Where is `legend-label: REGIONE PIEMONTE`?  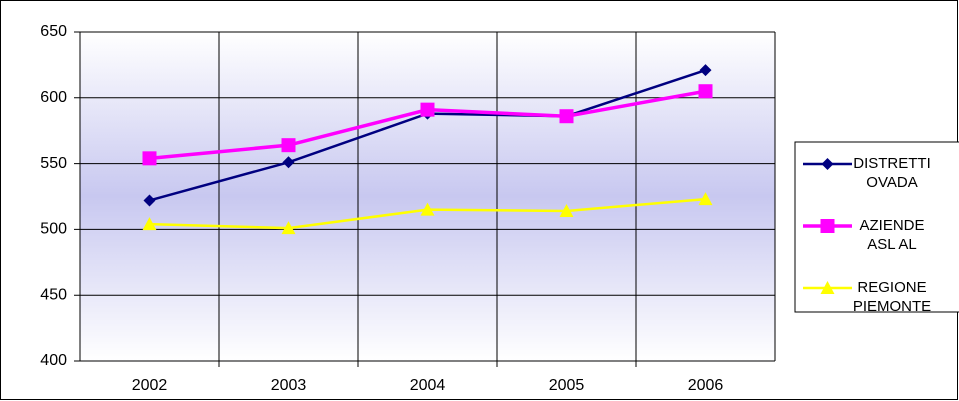
legend-label: REGIONE PIEMONTE is located at coordinates (892, 297).